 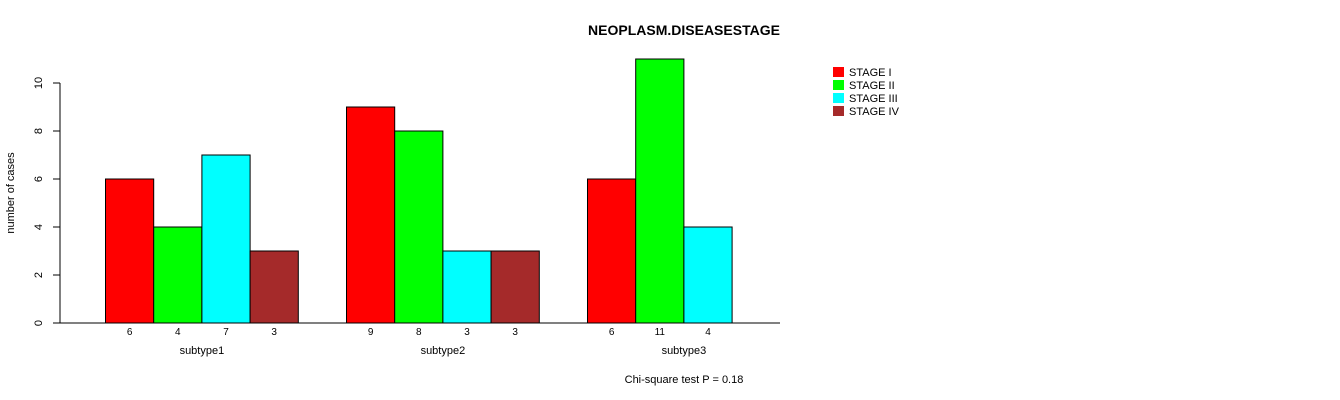 I want to click on bar-value-labels: 6 4 7 3 9 8 3 3 6 11 4, so click(x=419, y=332).